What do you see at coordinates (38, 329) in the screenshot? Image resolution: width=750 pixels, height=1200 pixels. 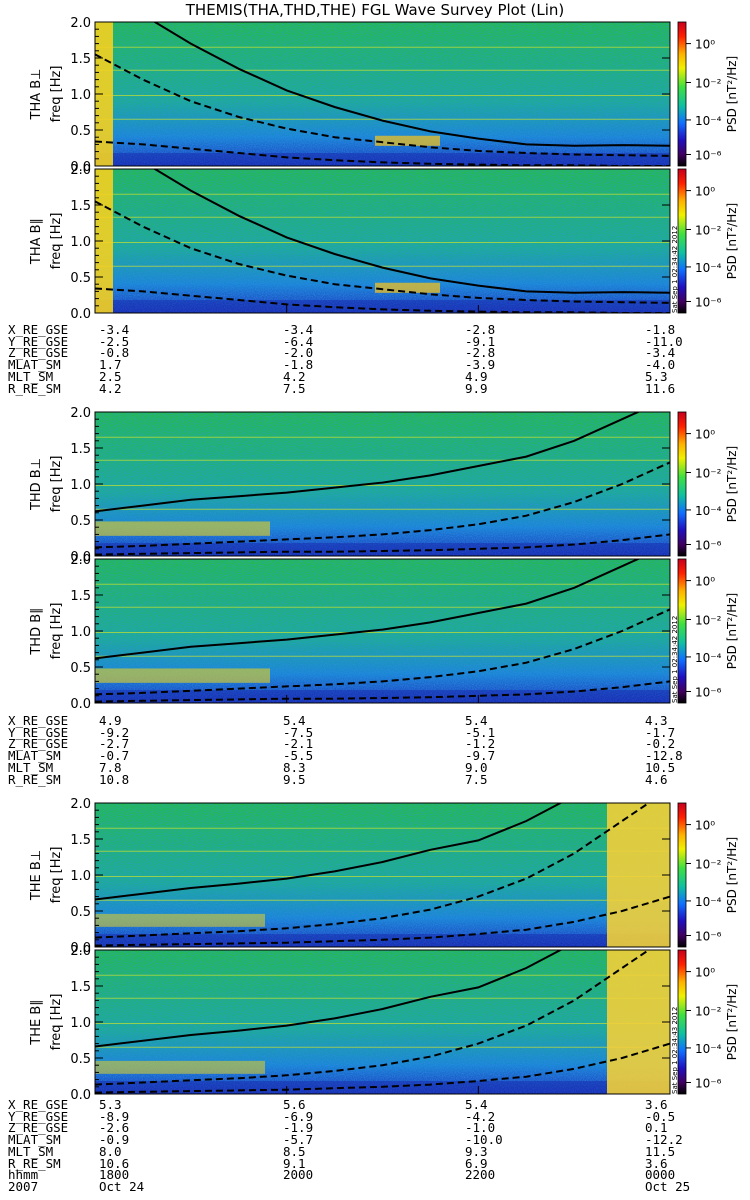 I see `ephemeris-label: X_RE_GSE` at bounding box center [38, 329].